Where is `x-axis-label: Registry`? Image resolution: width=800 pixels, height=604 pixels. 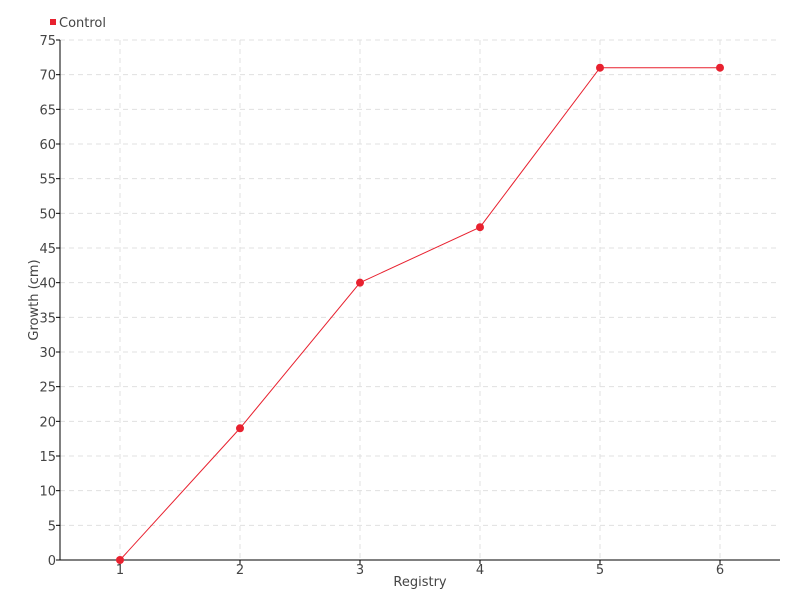 x-axis-label: Registry is located at coordinates (420, 582).